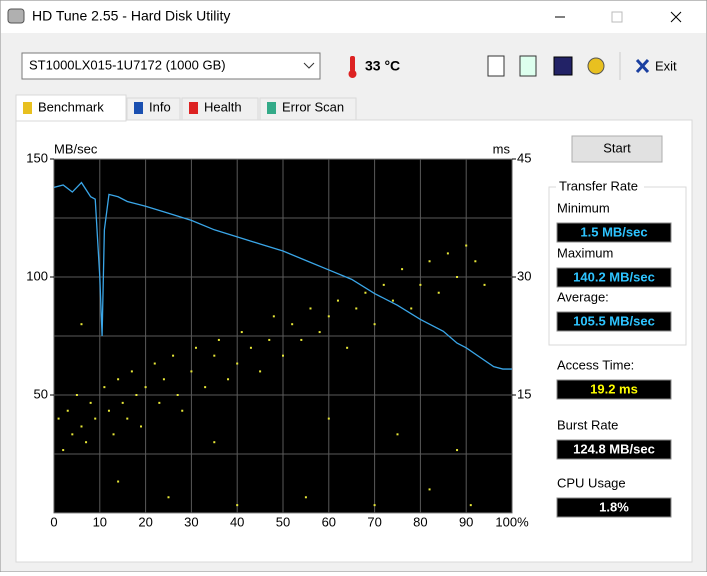 Image resolution: width=707 pixels, height=576 pixels. I want to click on group-label-bg, so click(600, 187).